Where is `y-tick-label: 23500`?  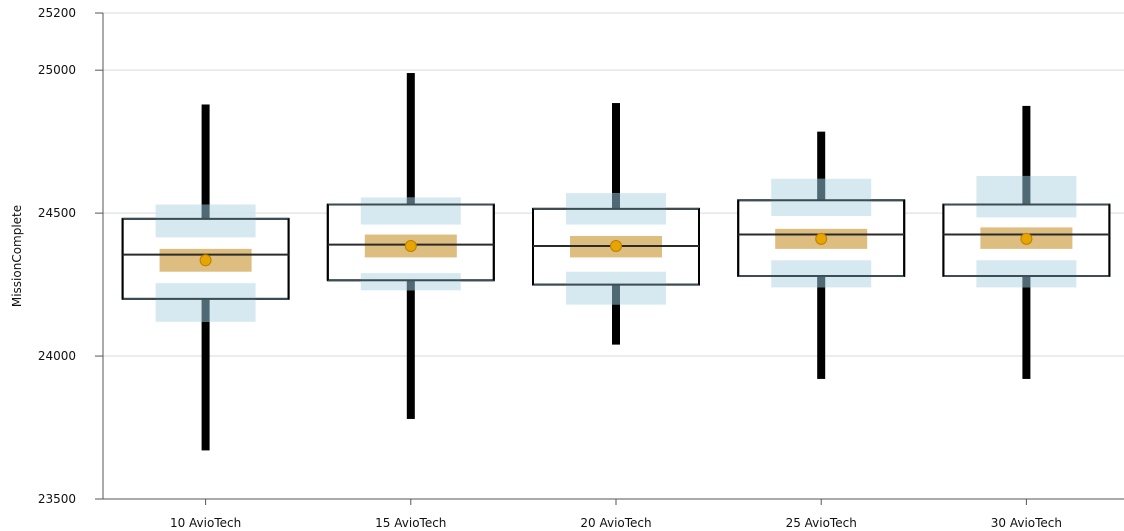 y-tick-label: 23500 is located at coordinates (57, 499).